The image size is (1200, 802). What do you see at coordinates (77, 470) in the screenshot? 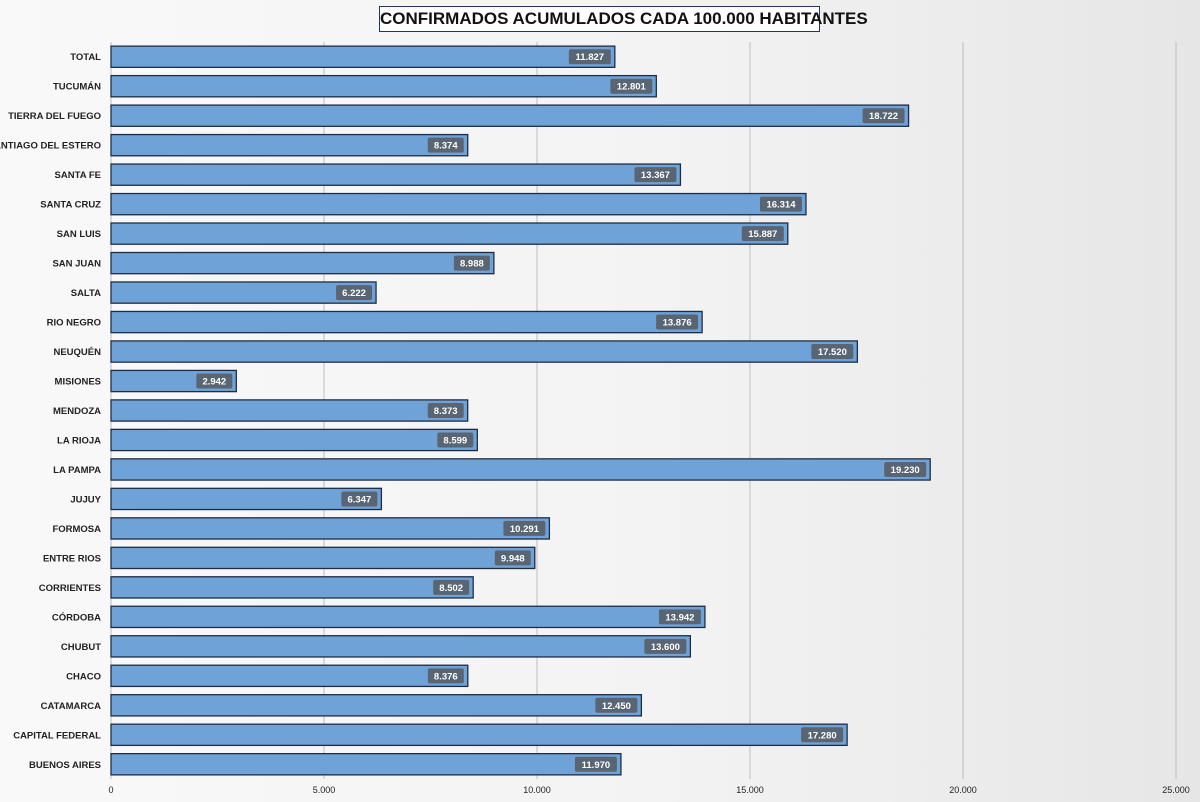
I see `category-label: LA PAMPA` at bounding box center [77, 470].